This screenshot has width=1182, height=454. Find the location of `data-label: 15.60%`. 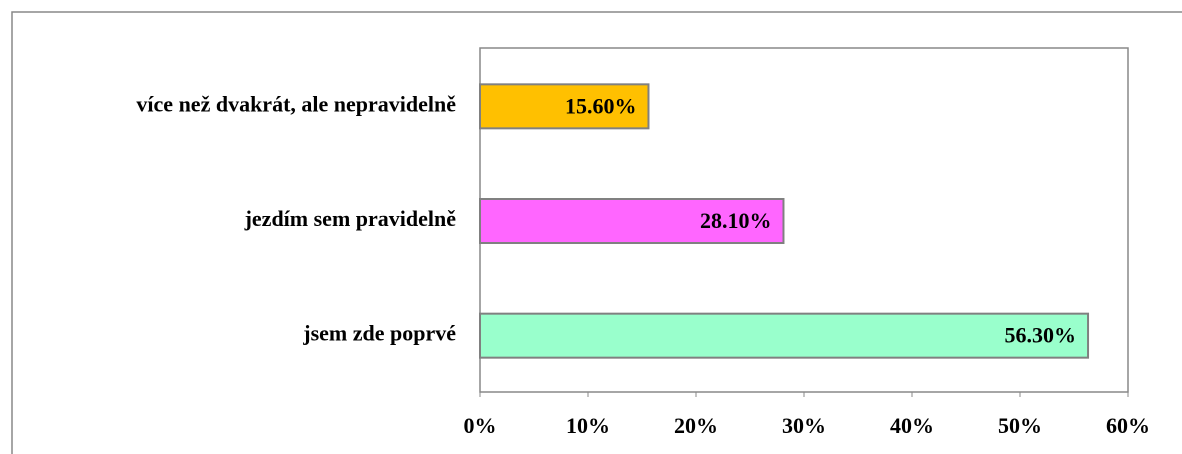

data-label: 15.60% is located at coordinates (601, 105).